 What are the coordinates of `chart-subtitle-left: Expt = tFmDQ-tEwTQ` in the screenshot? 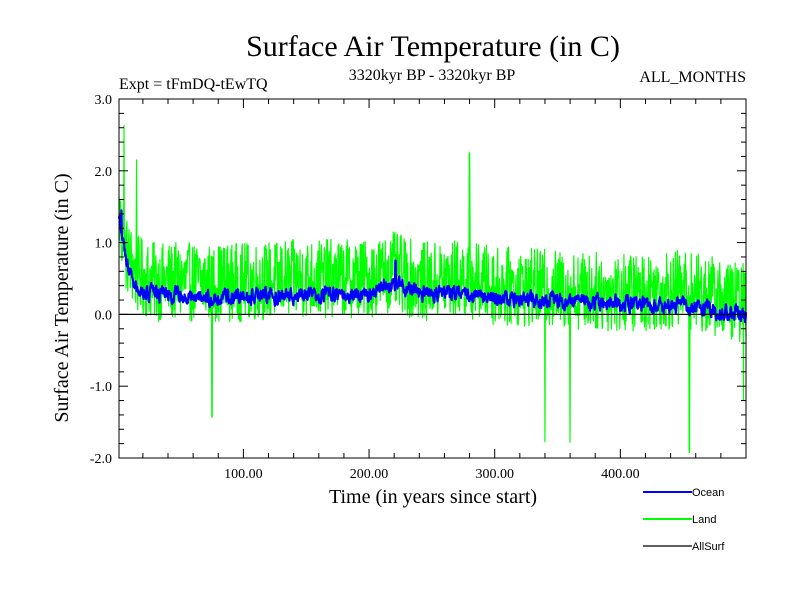 It's located at (193, 84).